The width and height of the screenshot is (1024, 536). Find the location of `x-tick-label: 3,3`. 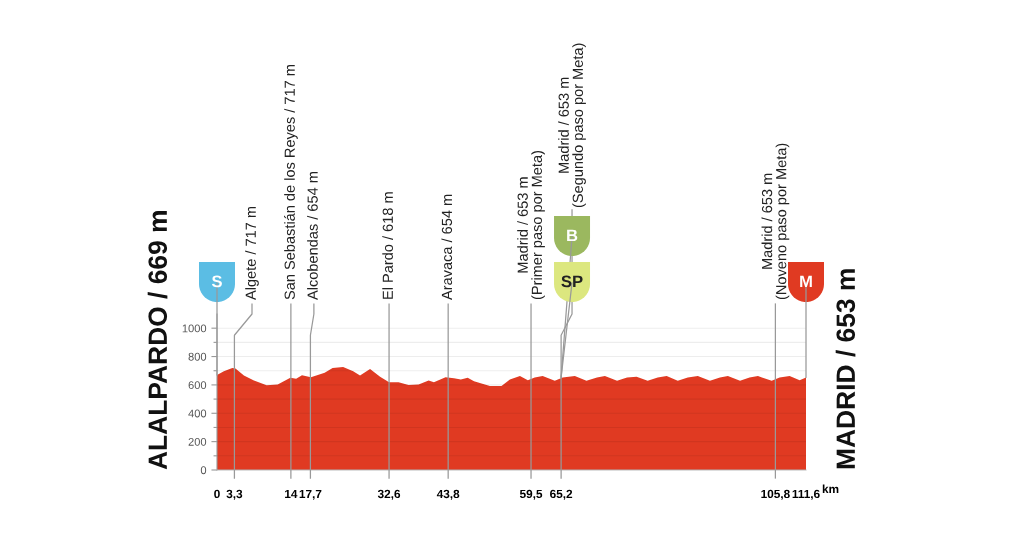

x-tick-label: 3,3 is located at coordinates (234, 494).